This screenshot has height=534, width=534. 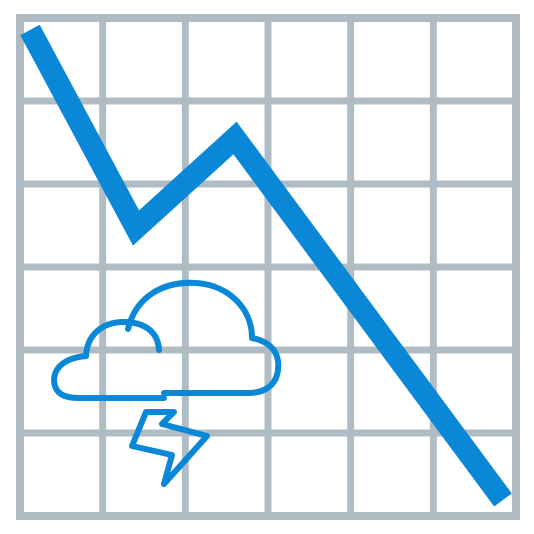 What do you see at coordinates (109, 360) in the screenshot?
I see `front-cloud` at bounding box center [109, 360].